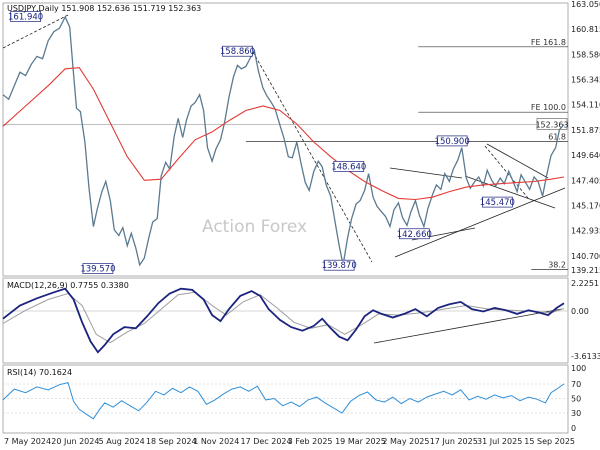 The width and height of the screenshot is (600, 450). Describe the element at coordinates (27, 441) in the screenshot. I see `x-axis-label: 7 May 2024` at that location.